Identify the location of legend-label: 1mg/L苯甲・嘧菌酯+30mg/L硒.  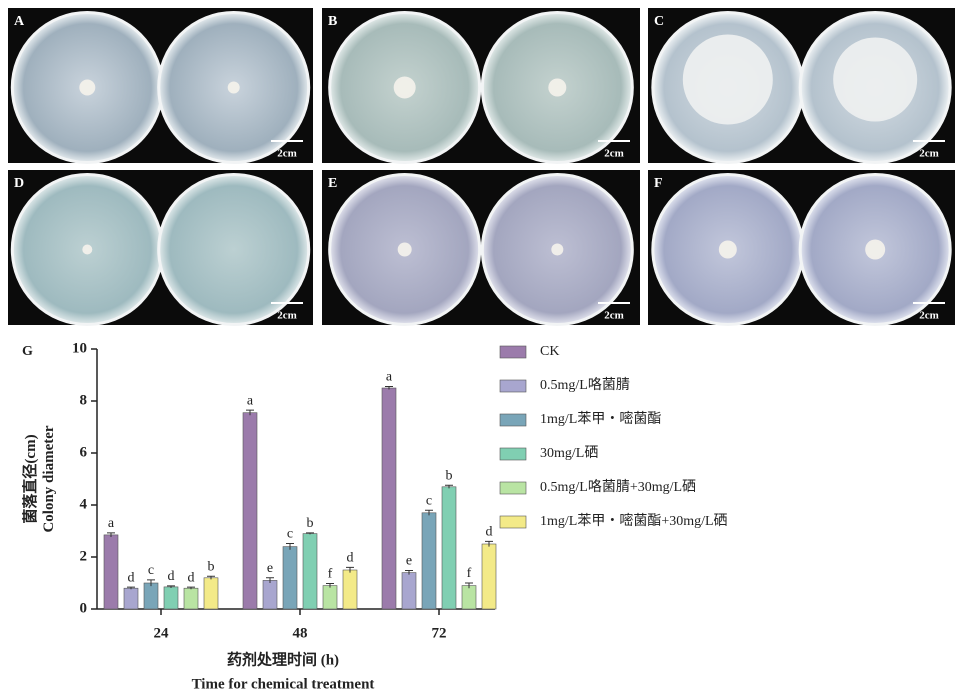
(634, 520).